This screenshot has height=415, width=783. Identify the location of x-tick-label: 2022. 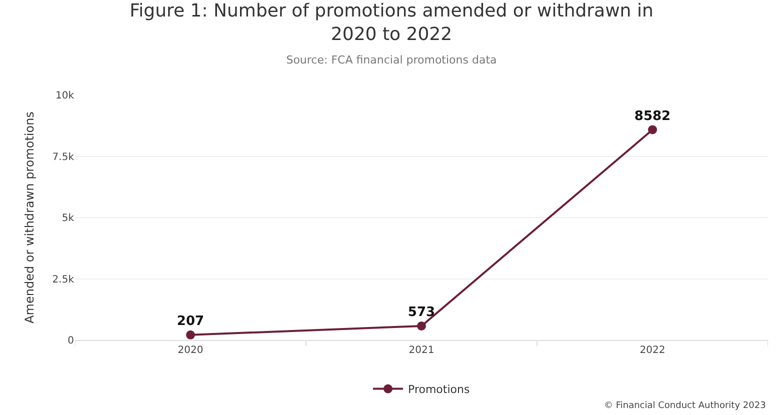
(653, 350).